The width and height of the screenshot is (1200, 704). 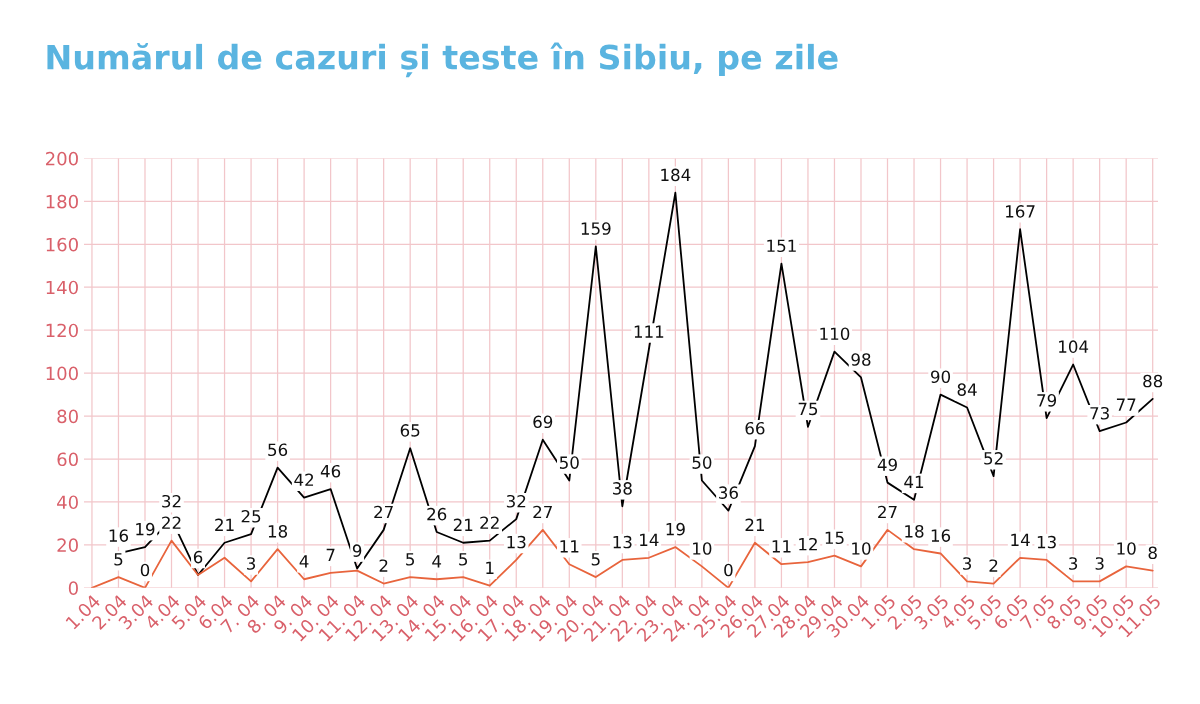 I want to click on y-tick-label: 140, so click(x=62, y=287).